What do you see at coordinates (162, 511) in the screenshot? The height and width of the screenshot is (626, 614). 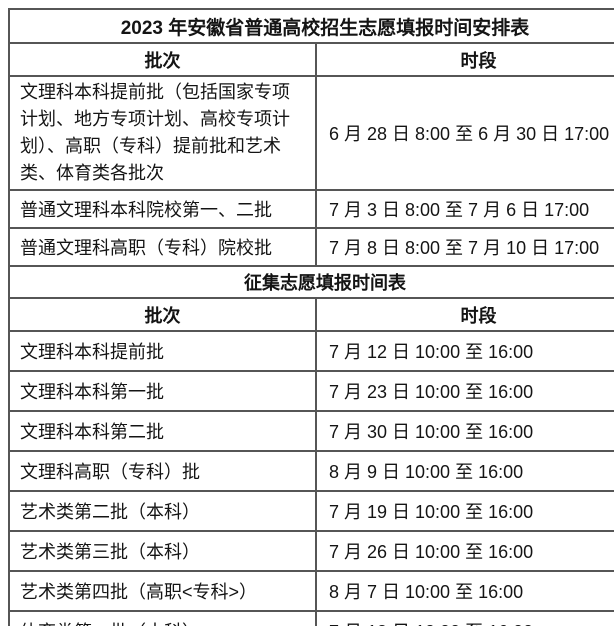 I see `batch-cell: 艺术类第二批（本科）` at bounding box center [162, 511].